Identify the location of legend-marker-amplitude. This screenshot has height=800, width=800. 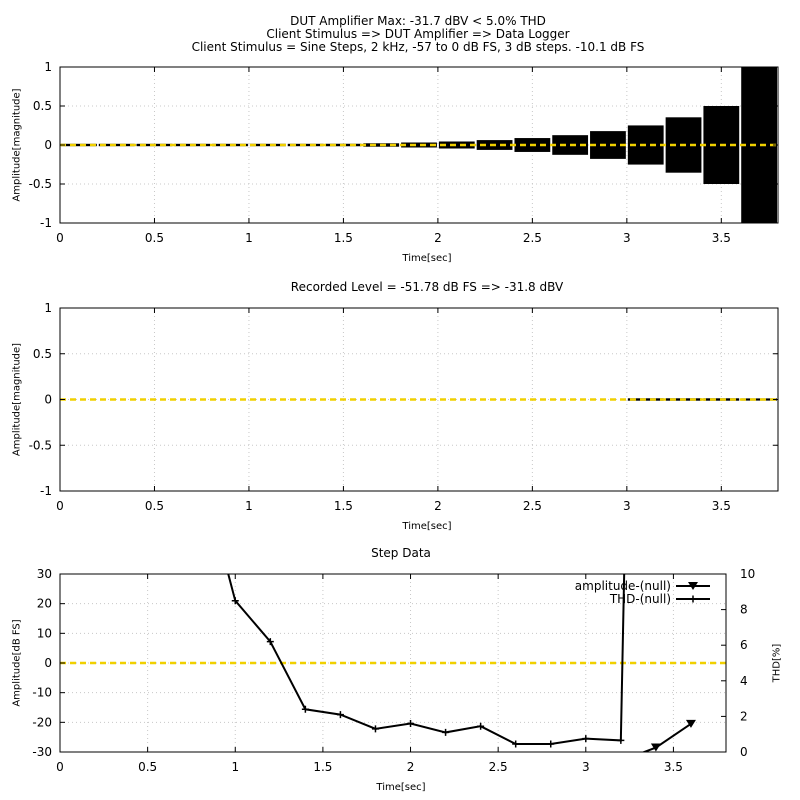
(693, 586).